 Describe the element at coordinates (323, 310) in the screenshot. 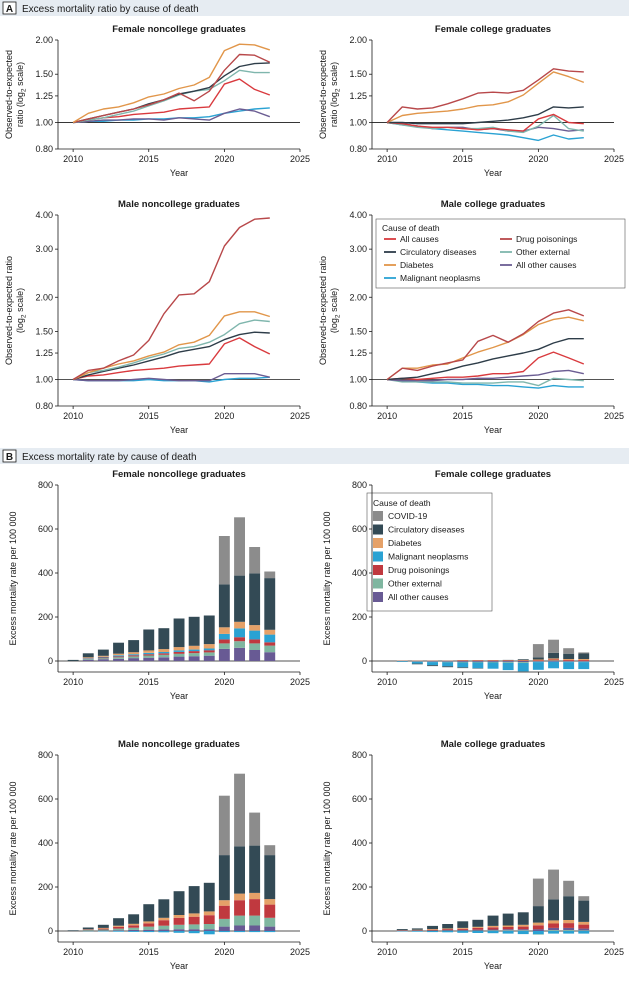

I see `y-axis-label-line1: Observed-to-expected ratio` at that location.